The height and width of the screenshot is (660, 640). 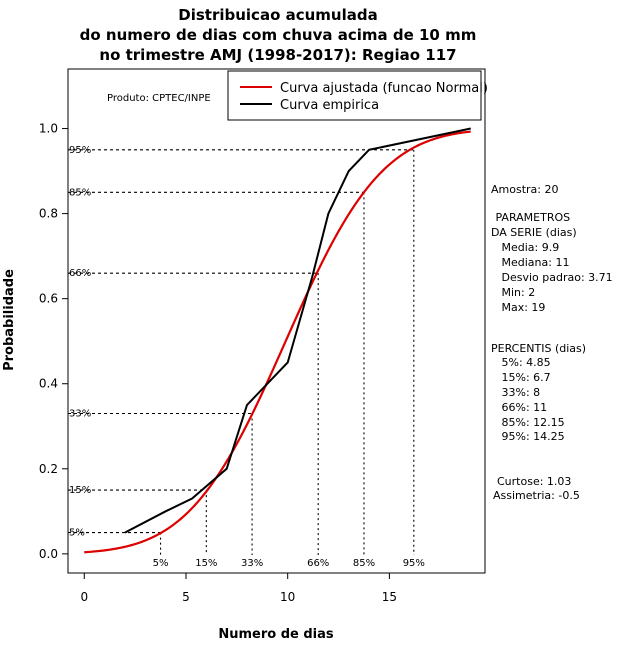 What do you see at coordinates (48, 469) in the screenshot?
I see `y-tick-label: 0.2` at bounding box center [48, 469].